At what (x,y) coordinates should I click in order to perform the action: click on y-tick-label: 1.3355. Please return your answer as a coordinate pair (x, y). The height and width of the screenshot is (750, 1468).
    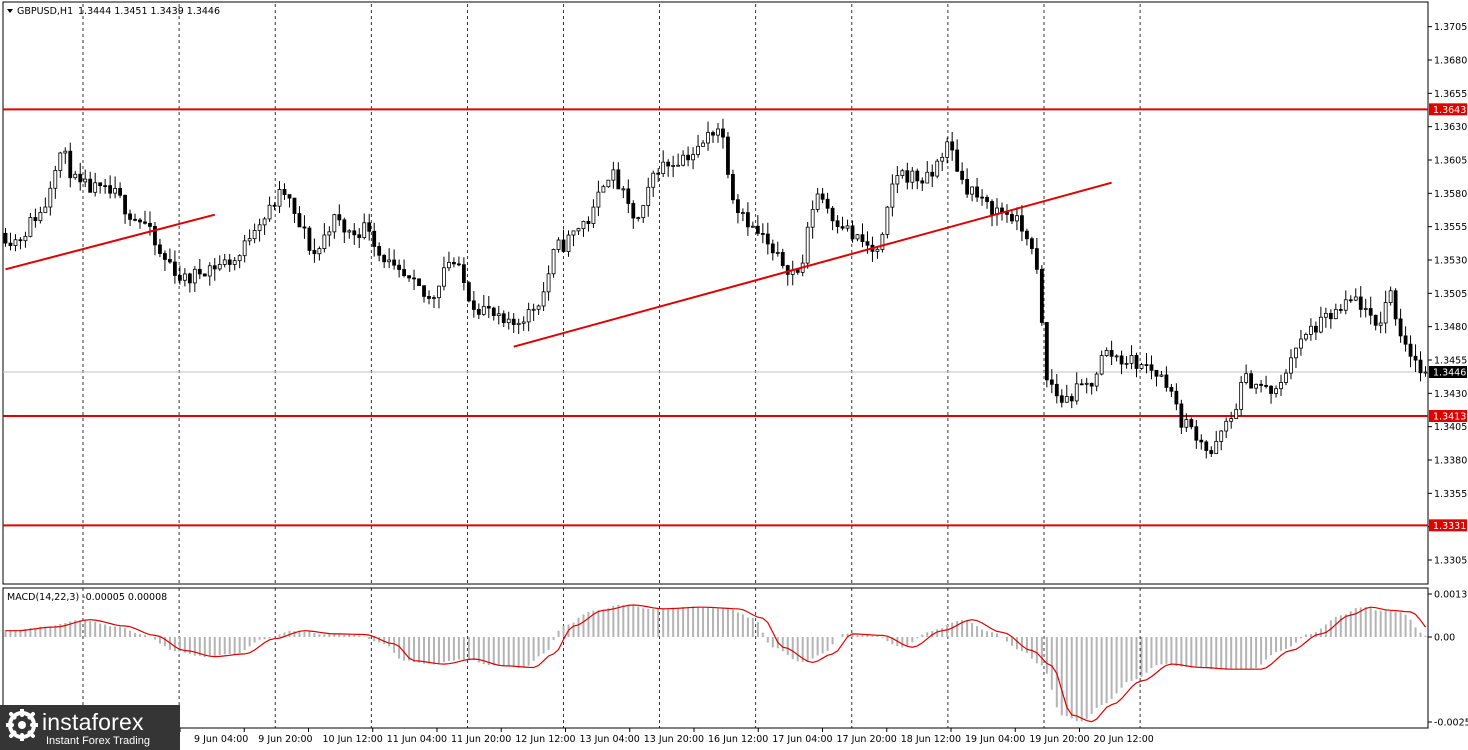
    Looking at the image, I should click on (1450, 494).